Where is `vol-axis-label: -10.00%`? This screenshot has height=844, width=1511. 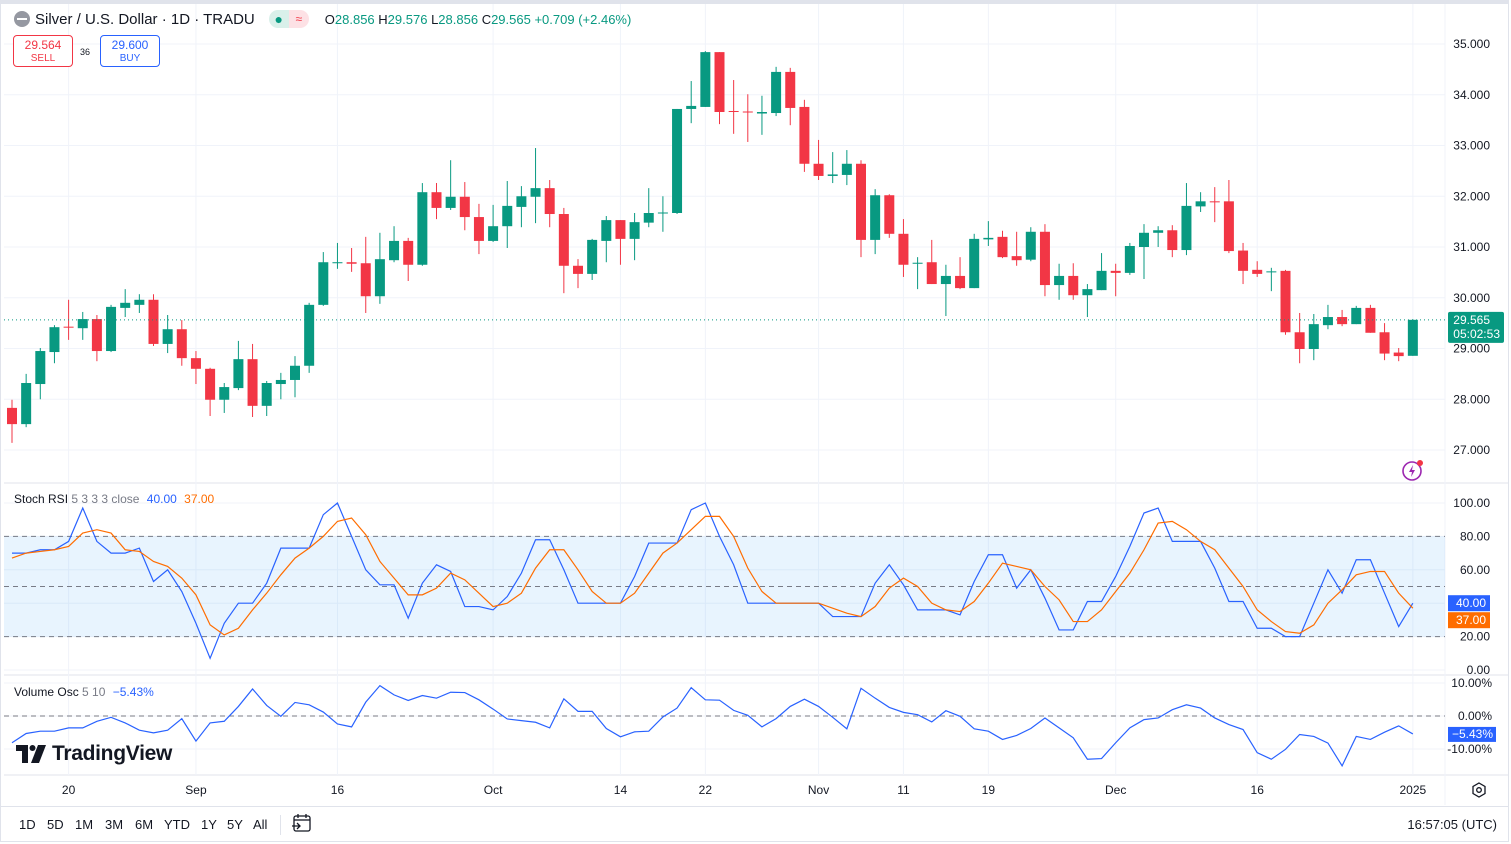
vol-axis-label: -10.00% is located at coordinates (1469, 749).